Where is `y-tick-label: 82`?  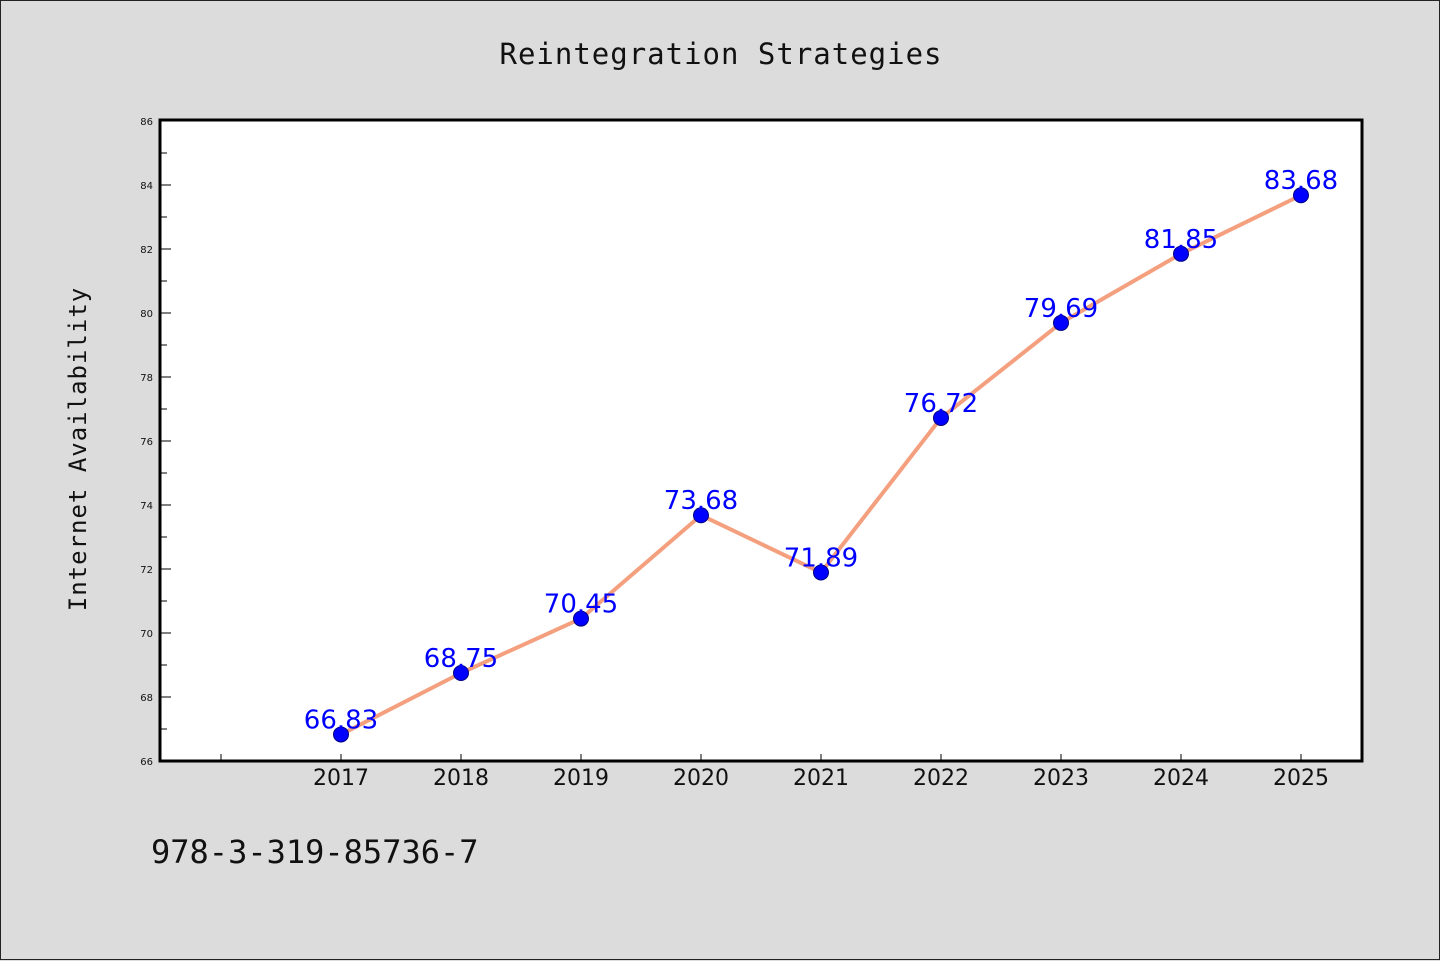 y-tick-label: 82 is located at coordinates (146, 250).